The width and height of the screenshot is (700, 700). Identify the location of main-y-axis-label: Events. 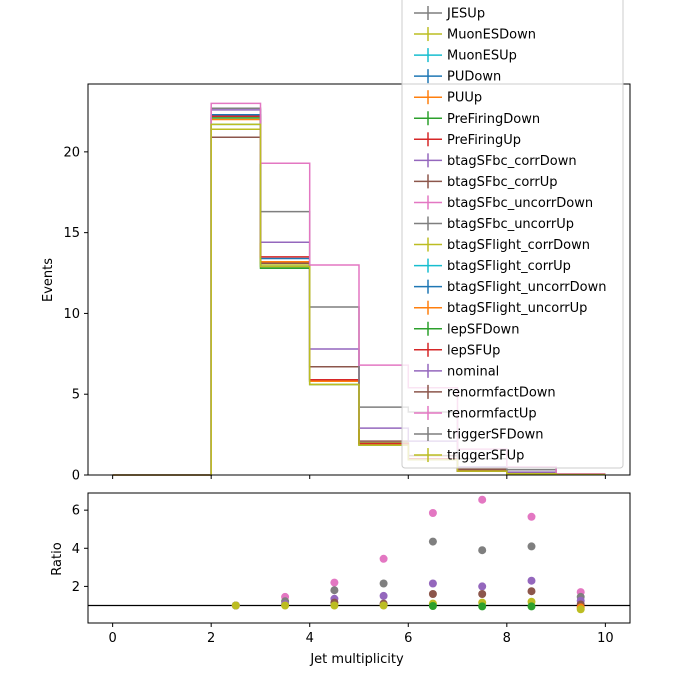
(48, 280).